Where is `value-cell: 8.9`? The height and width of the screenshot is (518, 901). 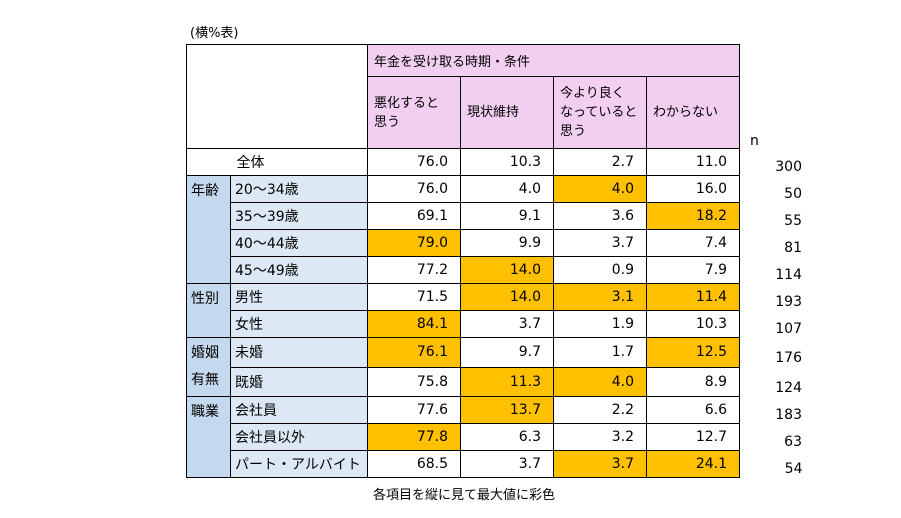
value-cell: 8.9 is located at coordinates (693, 381).